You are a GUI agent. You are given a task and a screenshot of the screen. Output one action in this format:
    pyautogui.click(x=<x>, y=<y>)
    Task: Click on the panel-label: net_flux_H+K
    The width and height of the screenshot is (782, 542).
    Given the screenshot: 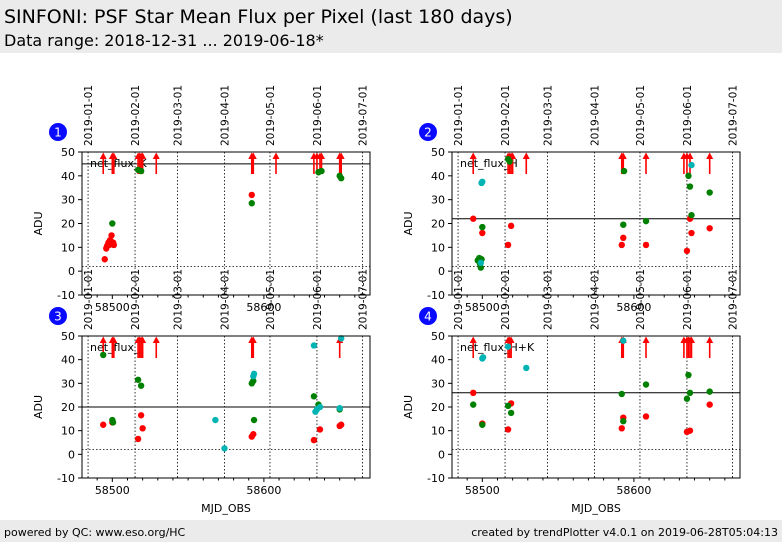 What is the action you would take?
    pyautogui.click(x=497, y=347)
    